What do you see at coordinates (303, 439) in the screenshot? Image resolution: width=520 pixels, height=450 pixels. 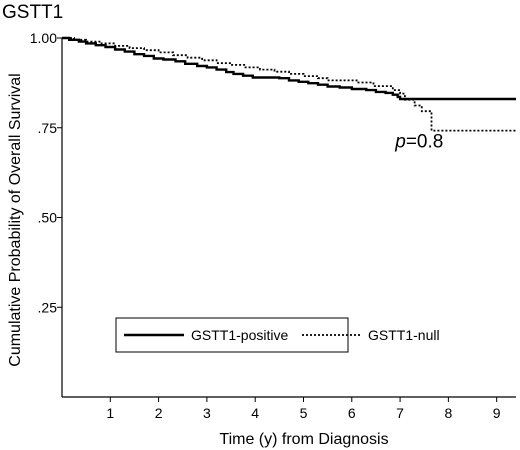 I see `x-axis-label: Time (y) from Diagnosis` at bounding box center [303, 439].